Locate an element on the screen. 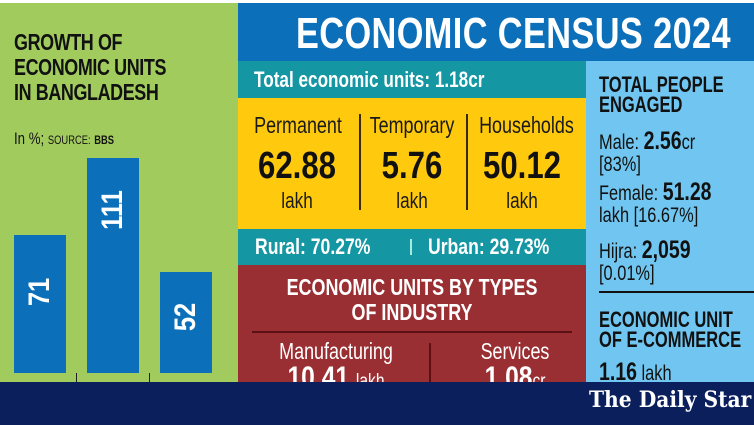 This screenshot has height=425, width=754. industry-label: Manufacturing is located at coordinates (336, 351).